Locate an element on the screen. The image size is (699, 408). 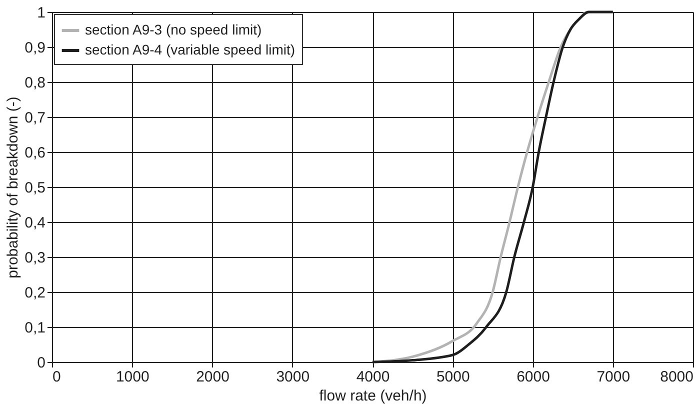
x-tick-label: 0 is located at coordinates (56, 377).